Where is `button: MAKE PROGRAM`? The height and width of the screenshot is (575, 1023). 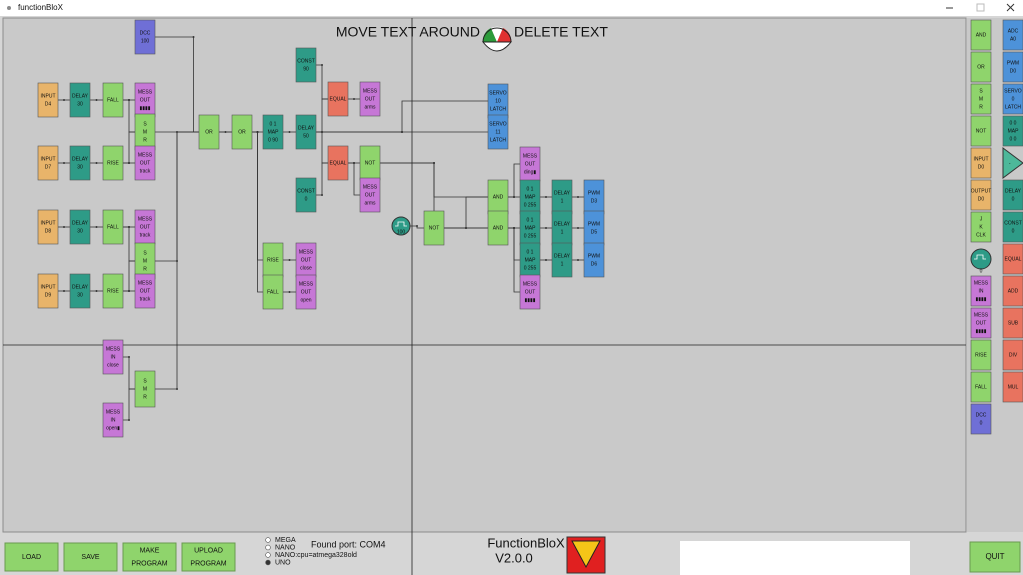 button: MAKE PROGRAM is located at coordinates (149, 557).